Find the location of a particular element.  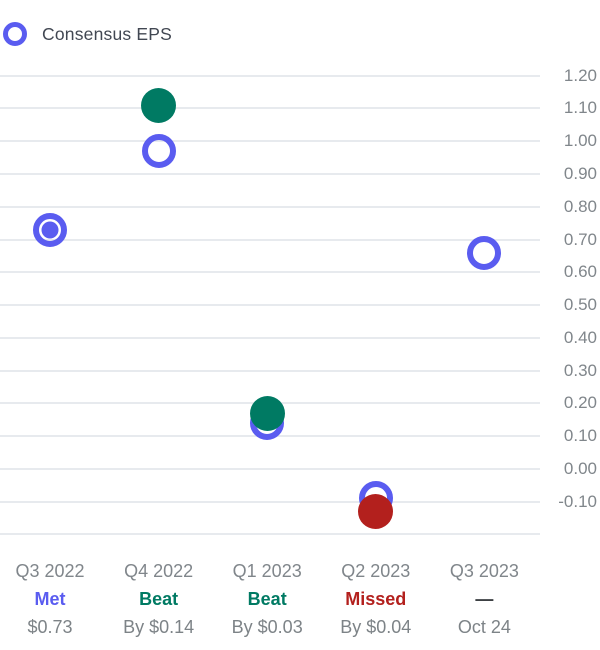

result-status-label: Met is located at coordinates (50, 599).